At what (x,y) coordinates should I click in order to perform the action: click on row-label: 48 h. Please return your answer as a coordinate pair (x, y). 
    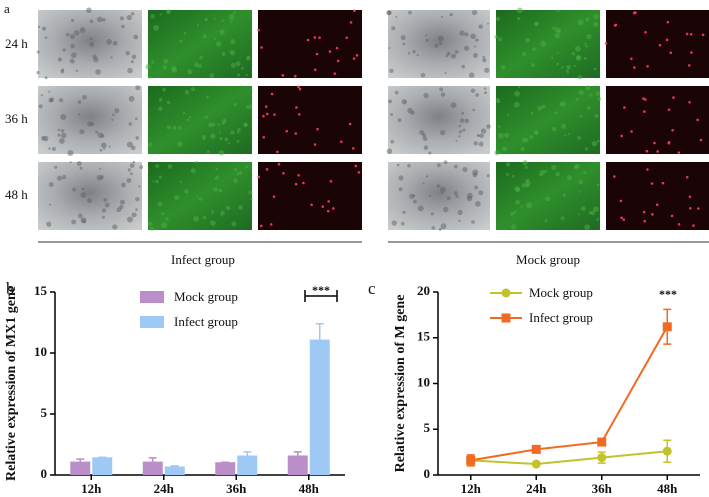
    Looking at the image, I should click on (16, 194).